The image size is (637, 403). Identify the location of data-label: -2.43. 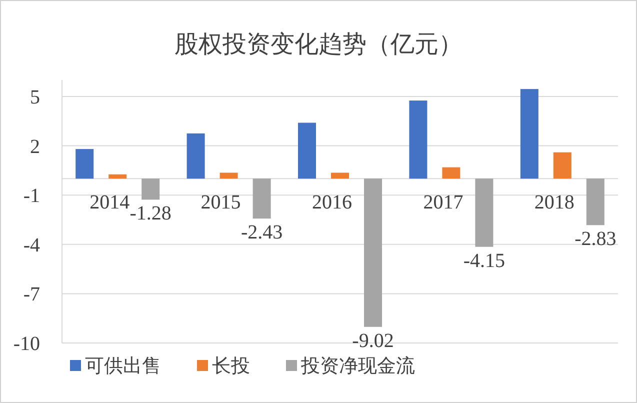
(261, 233).